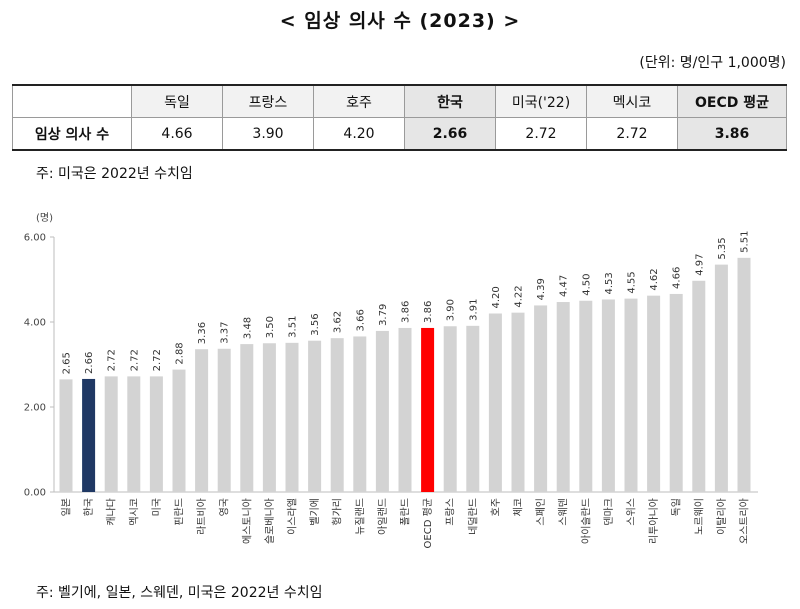 This screenshot has width=800, height=609. Describe the element at coordinates (293, 327) in the screenshot. I see `value-label: 3.51` at that location.